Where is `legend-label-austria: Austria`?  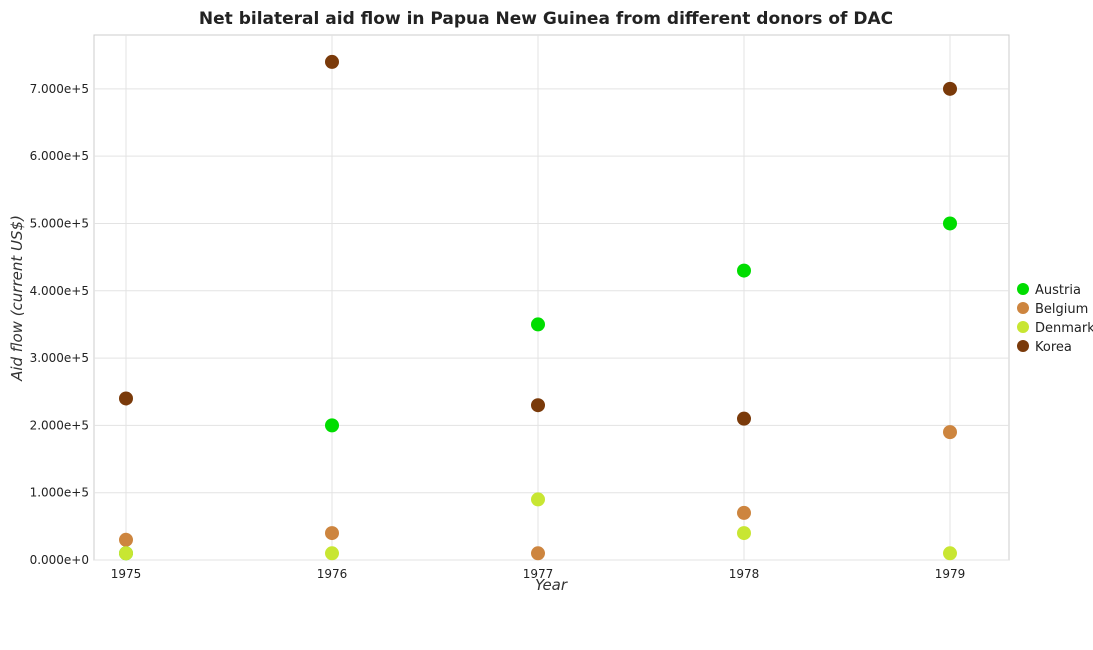
legend-label-austria: Austria is located at coordinates (1058, 290).